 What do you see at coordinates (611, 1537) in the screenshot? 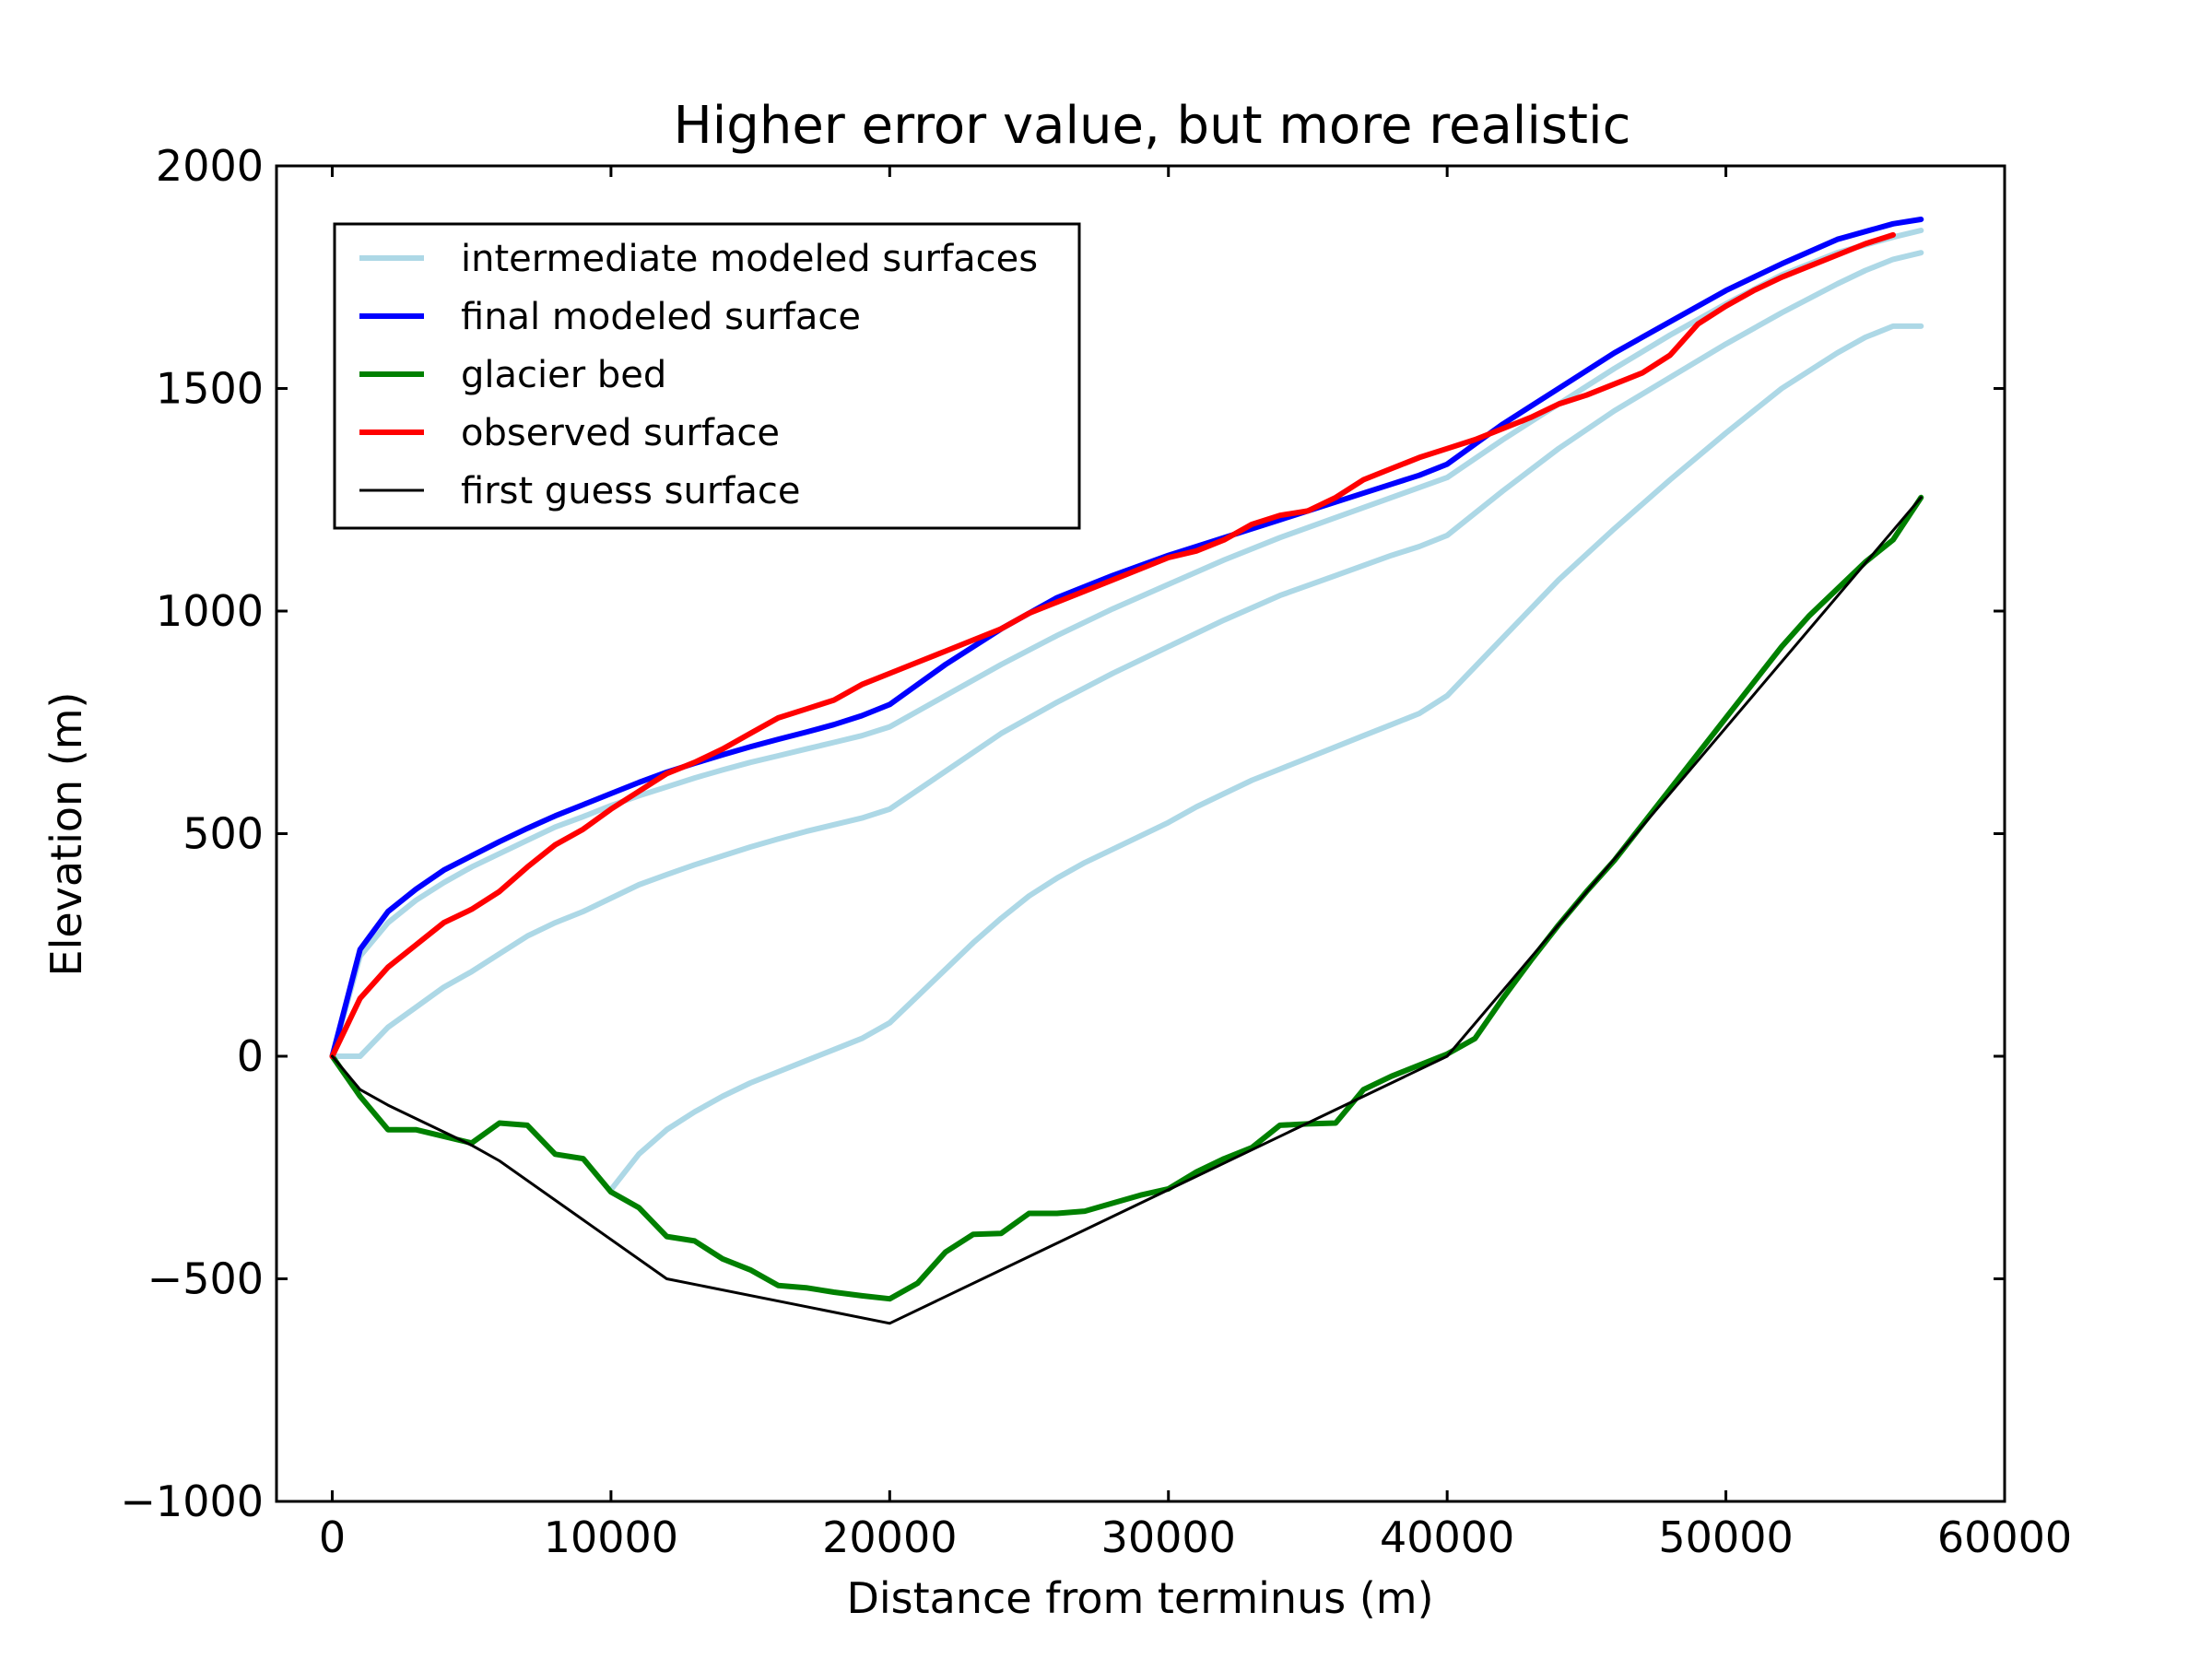
I see `x-tick-label: 10000` at bounding box center [611, 1537].